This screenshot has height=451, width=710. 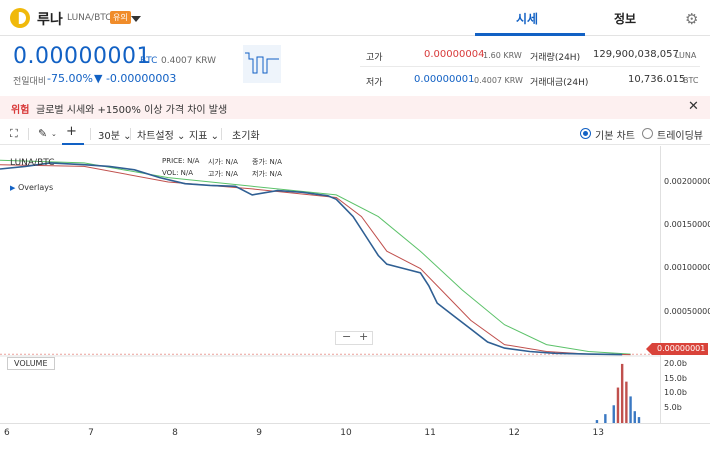 What do you see at coordinates (71, 131) in the screenshot?
I see `crosshair-icon: +` at bounding box center [71, 131].